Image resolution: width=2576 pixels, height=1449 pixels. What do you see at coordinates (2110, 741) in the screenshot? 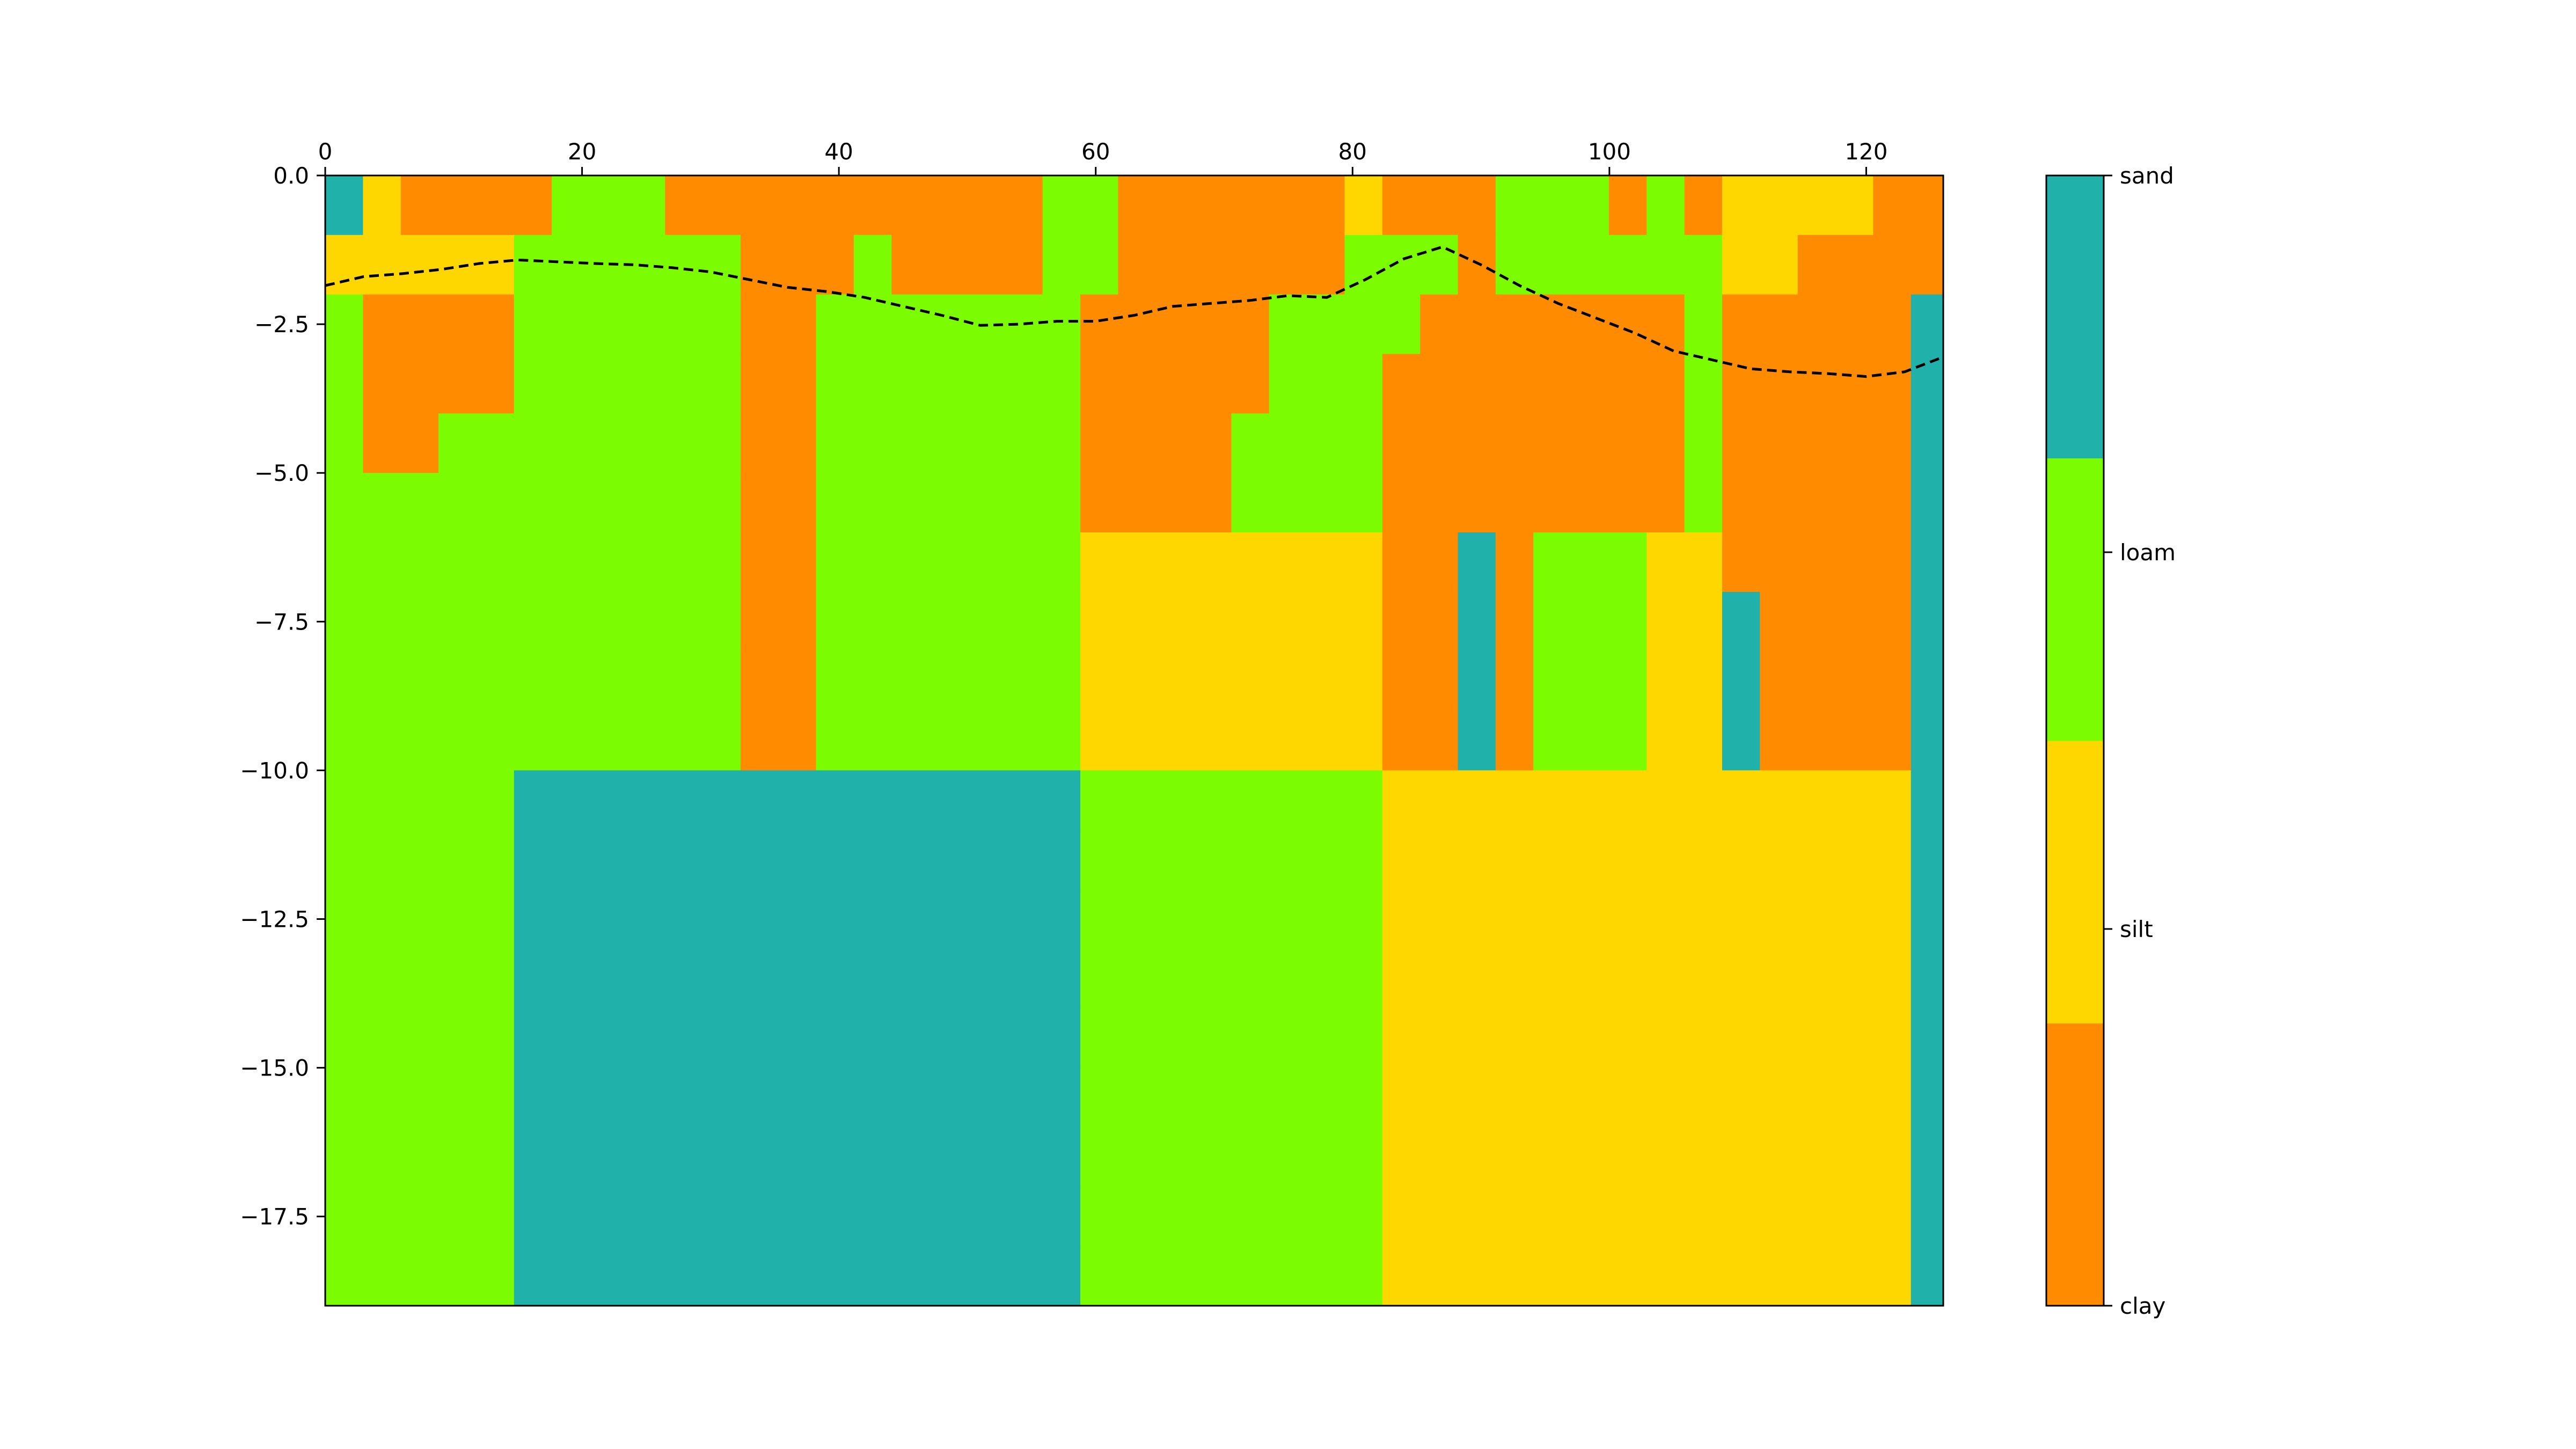
I see `colorbar: clay silt loam sand` at bounding box center [2110, 741].